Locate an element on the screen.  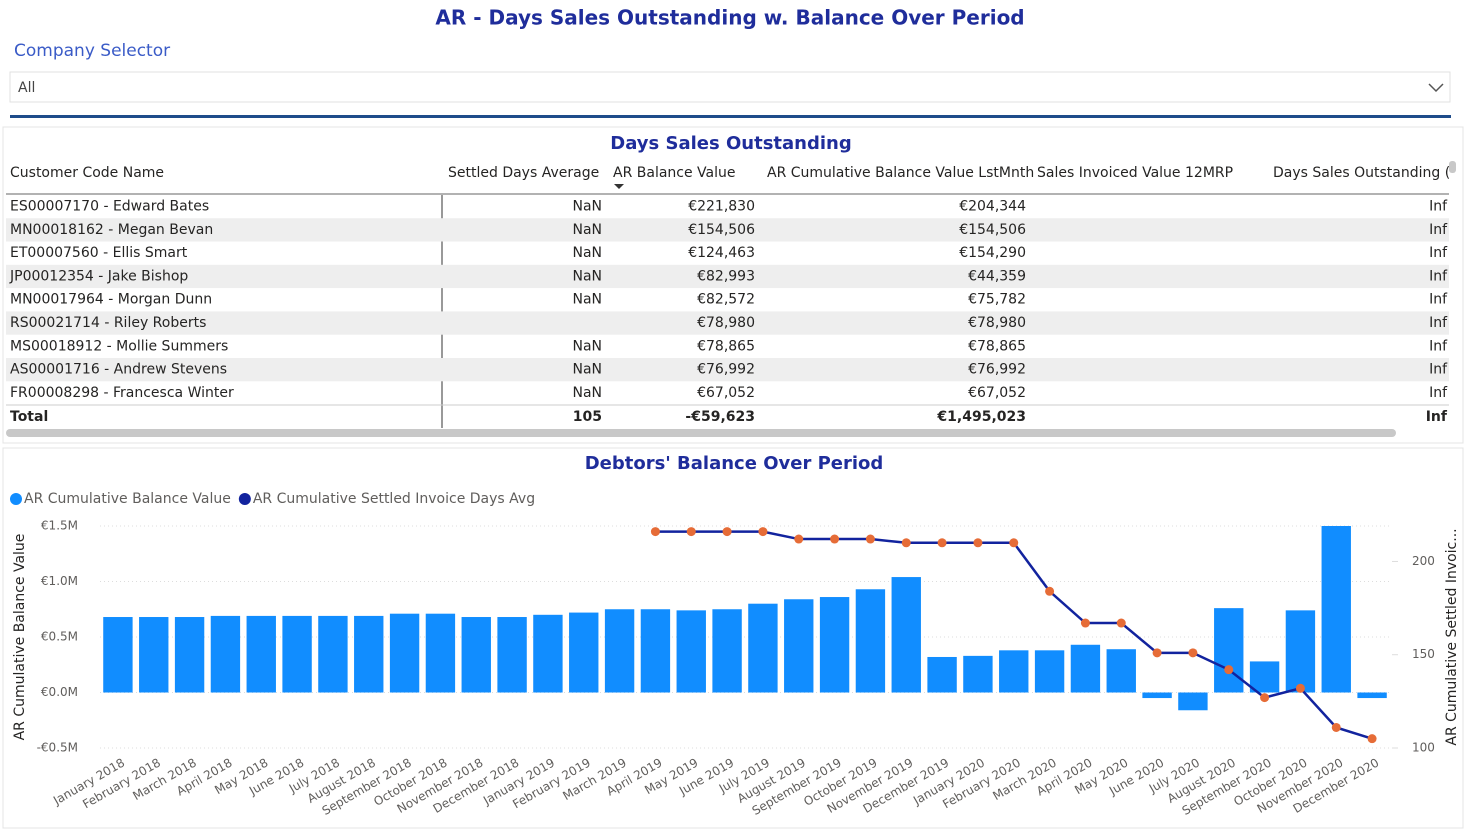
table-cell: €76,992 is located at coordinates (997, 370).